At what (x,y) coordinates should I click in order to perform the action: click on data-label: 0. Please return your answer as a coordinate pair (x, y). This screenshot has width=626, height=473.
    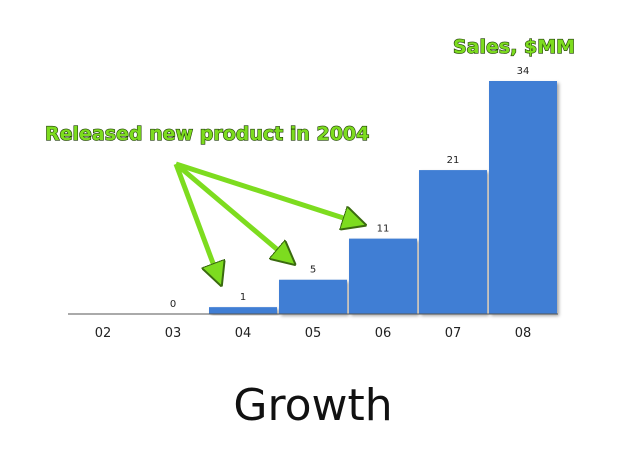
    Looking at the image, I should click on (173, 304).